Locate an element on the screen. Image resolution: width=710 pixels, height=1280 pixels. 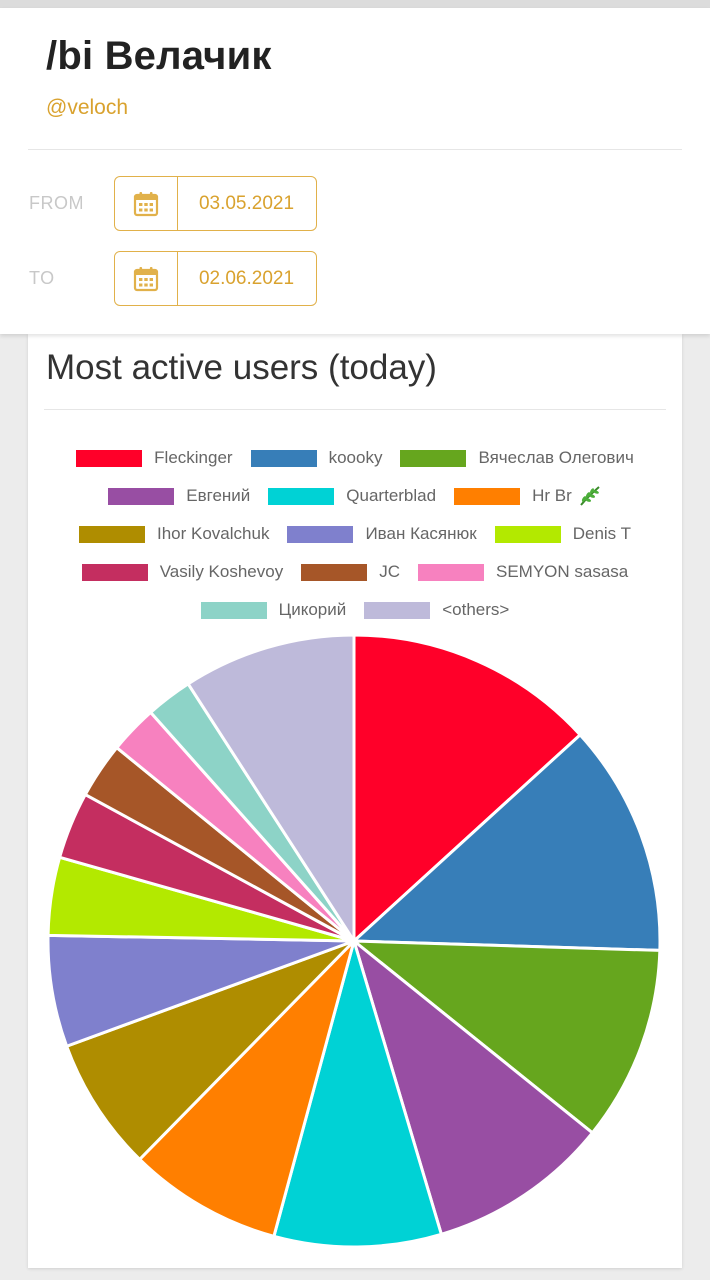
legend-item: JC is located at coordinates (350, 572).